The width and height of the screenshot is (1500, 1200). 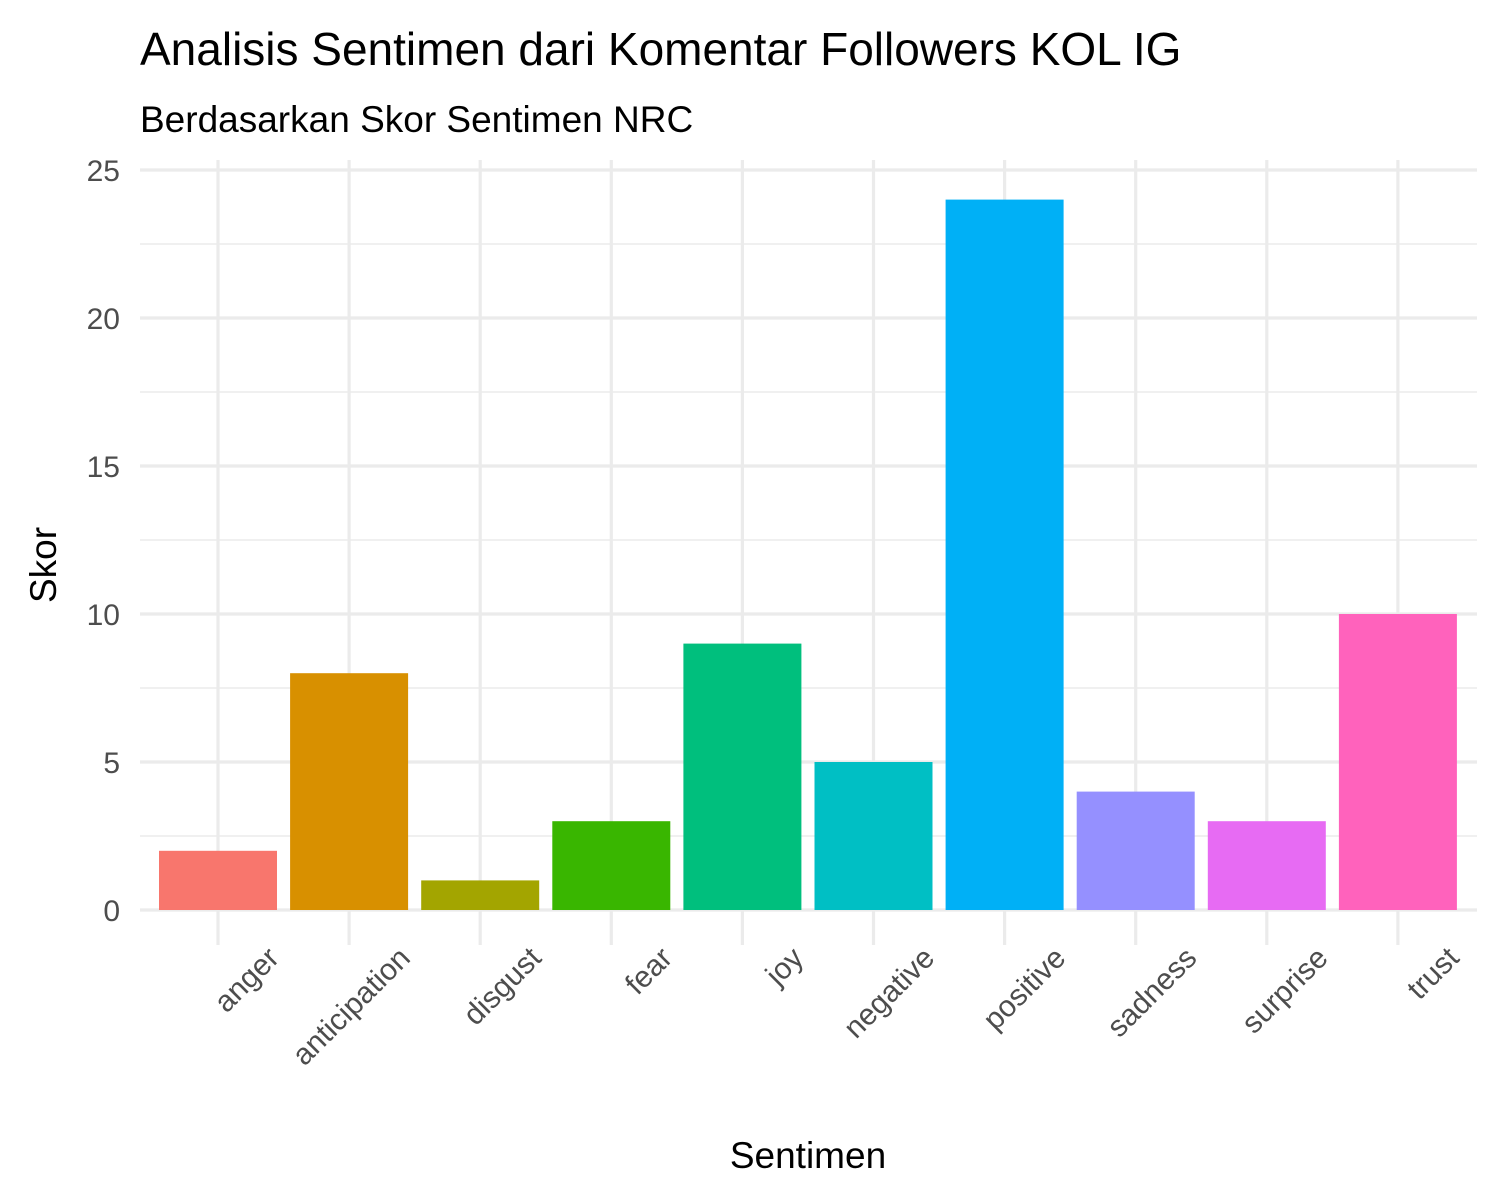 I want to click on bar-anger, so click(x=218, y=880).